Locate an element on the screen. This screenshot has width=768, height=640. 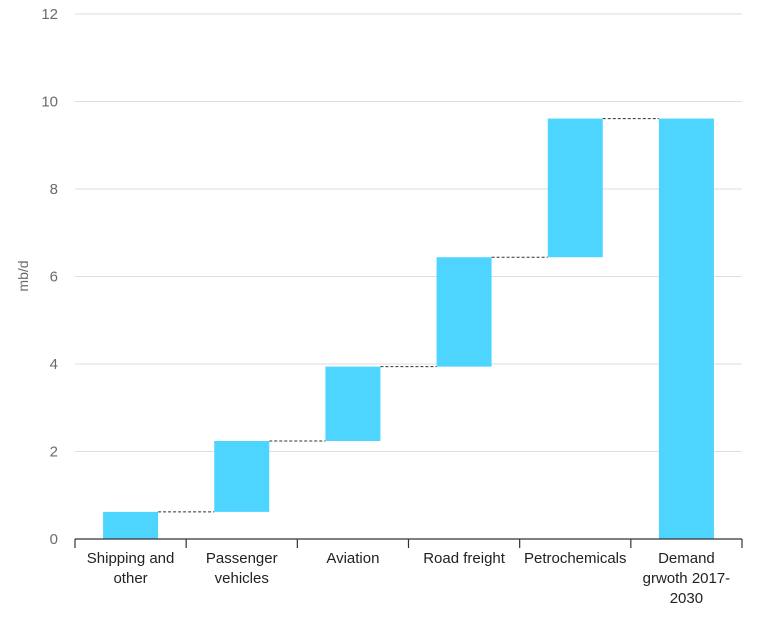
y-axis-ticks: 0 2 4 6 8 10 12 is located at coordinates (49, 277).